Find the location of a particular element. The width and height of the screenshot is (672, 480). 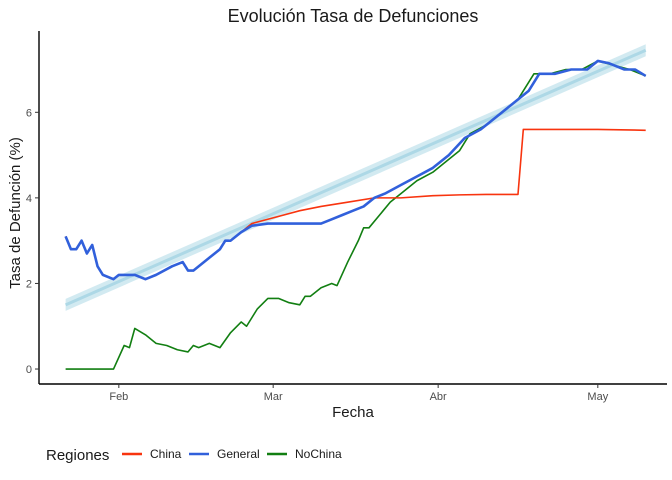

chart-title: Evolución Tasa de Defunciones is located at coordinates (353, 16).